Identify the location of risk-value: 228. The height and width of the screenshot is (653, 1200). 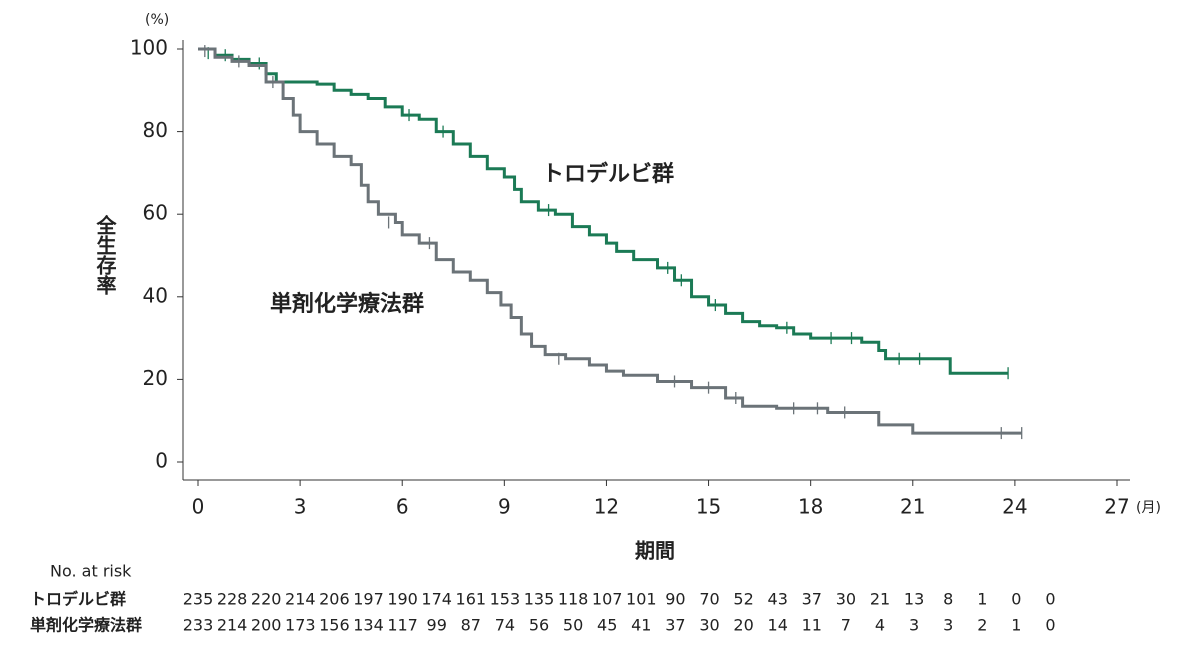
(232, 599).